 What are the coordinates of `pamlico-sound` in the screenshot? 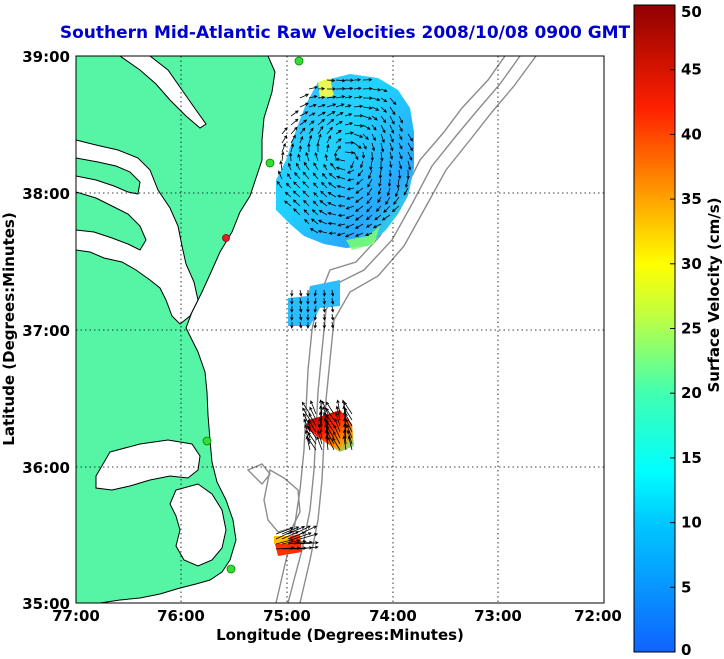 It's located at (148, 465).